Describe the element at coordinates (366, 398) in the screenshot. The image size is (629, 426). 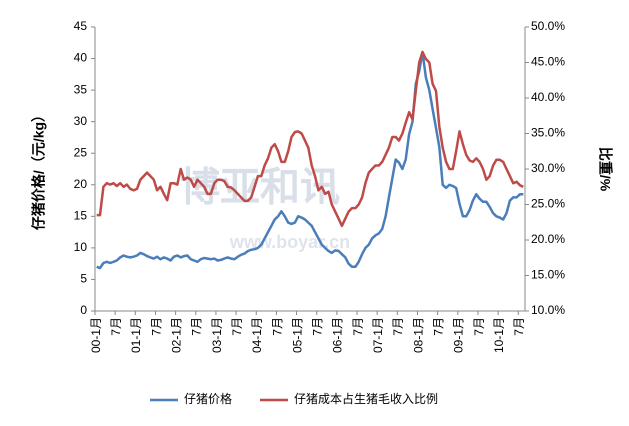
I see `legend-label: 仔猪成本占生猪毛收入比例` at that location.